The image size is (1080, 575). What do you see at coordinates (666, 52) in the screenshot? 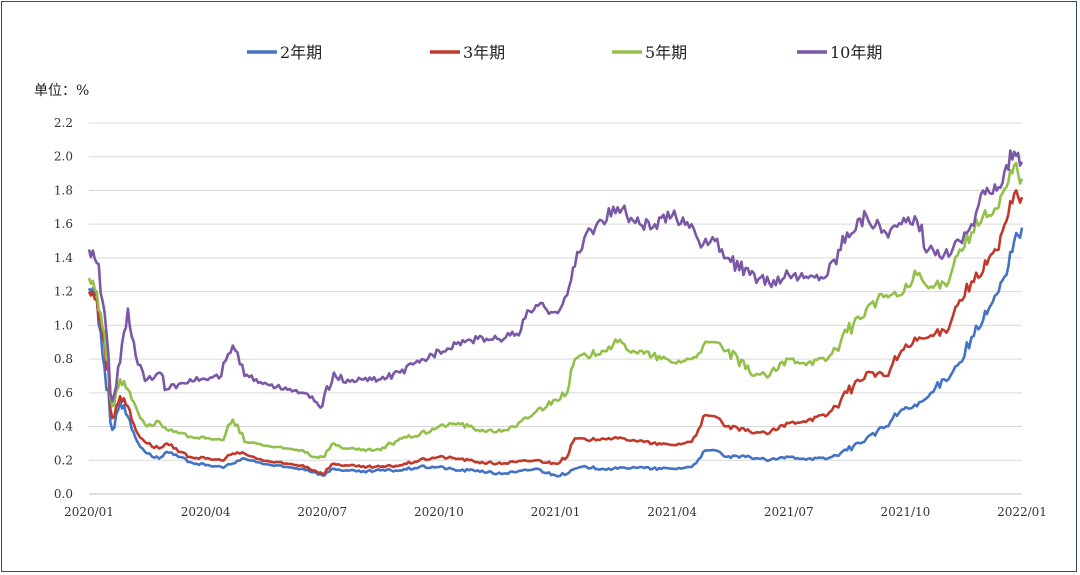
I see `legend-label: 5年期` at bounding box center [666, 52].